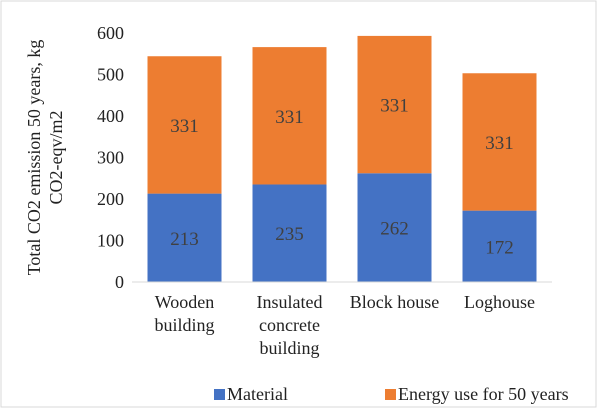 Image resolution: width=597 pixels, height=413 pixels. What do you see at coordinates (395, 302) in the screenshot?
I see `x-category-label: Block house` at bounding box center [395, 302].